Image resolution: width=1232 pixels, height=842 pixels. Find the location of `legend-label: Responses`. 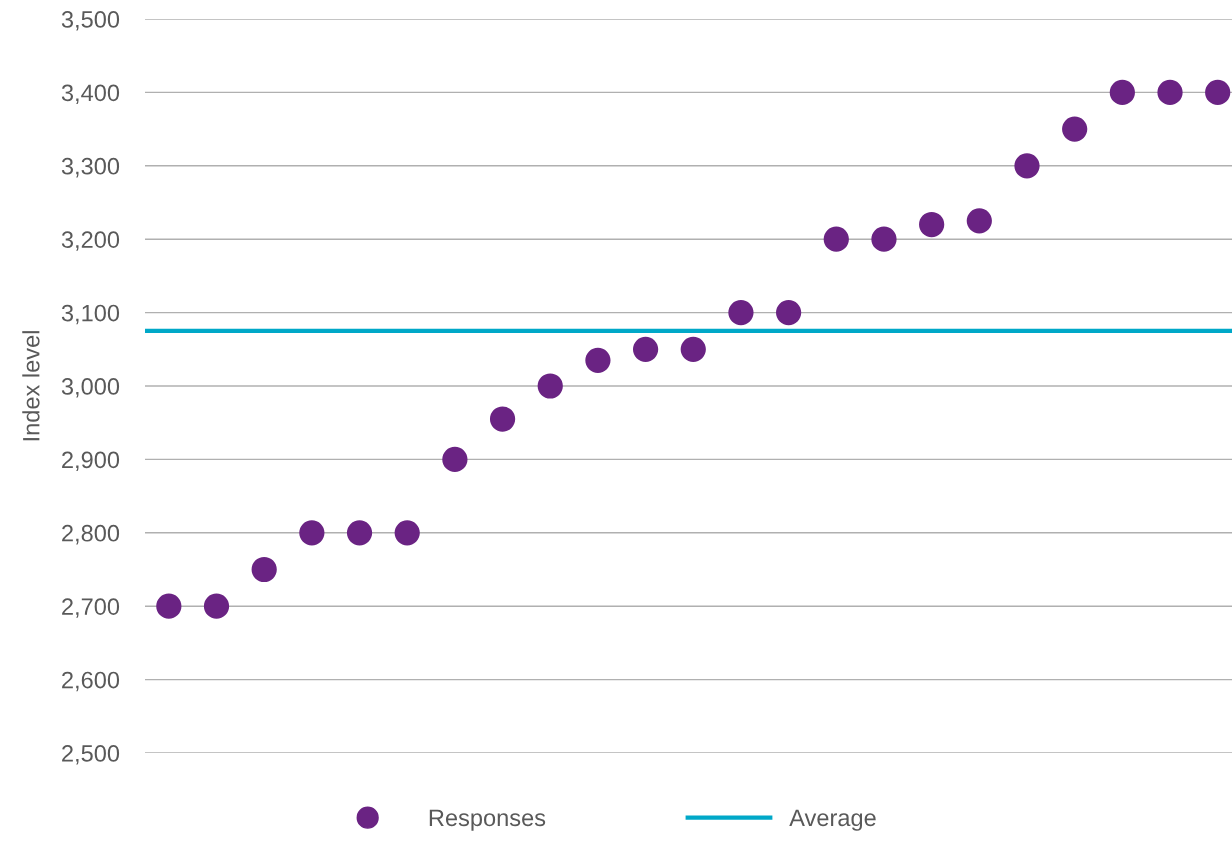

legend-label: Responses is located at coordinates (487, 820).